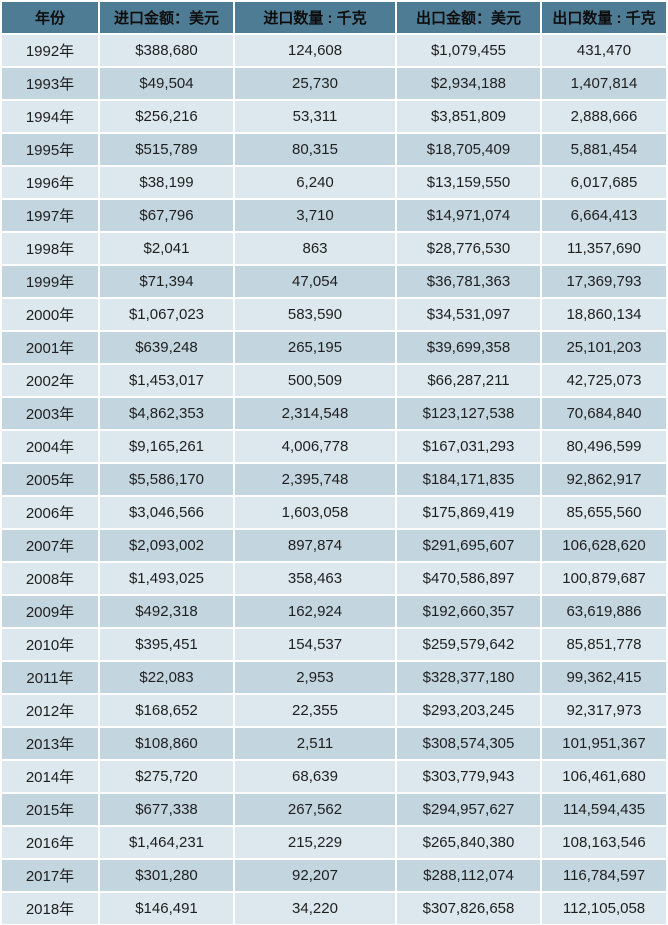 This screenshot has width=668, height=925. I want to click on import-amount-cell: $677,338, so click(166, 809).